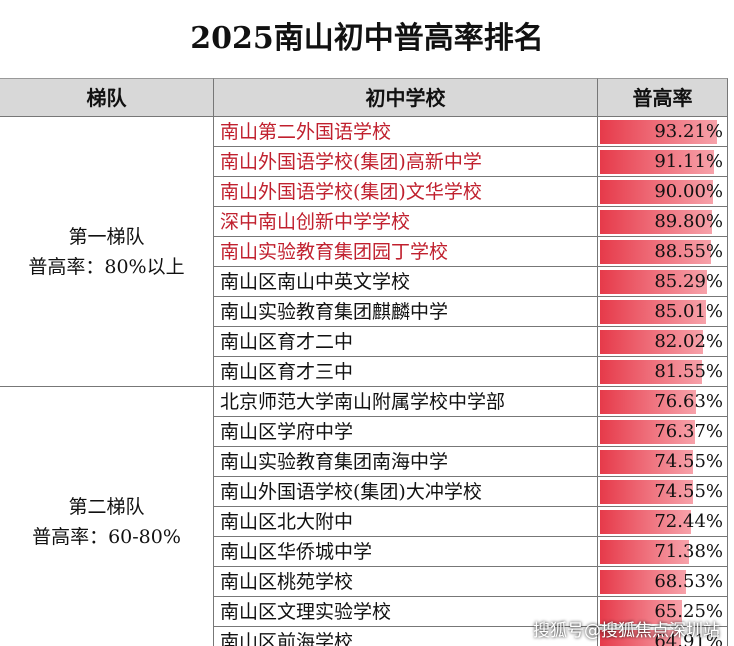  I want to click on tier-rate: 普高率：80%以上, so click(106, 266).